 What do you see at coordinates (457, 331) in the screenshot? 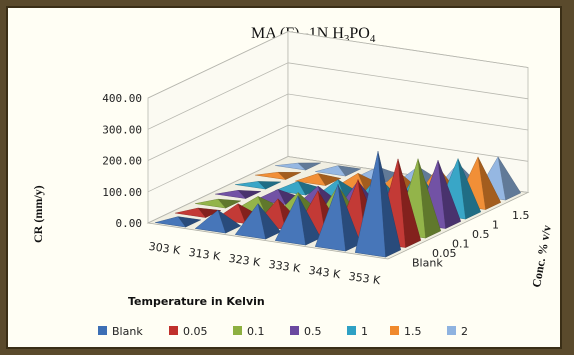
I see `legend-item: 2` at bounding box center [457, 331].